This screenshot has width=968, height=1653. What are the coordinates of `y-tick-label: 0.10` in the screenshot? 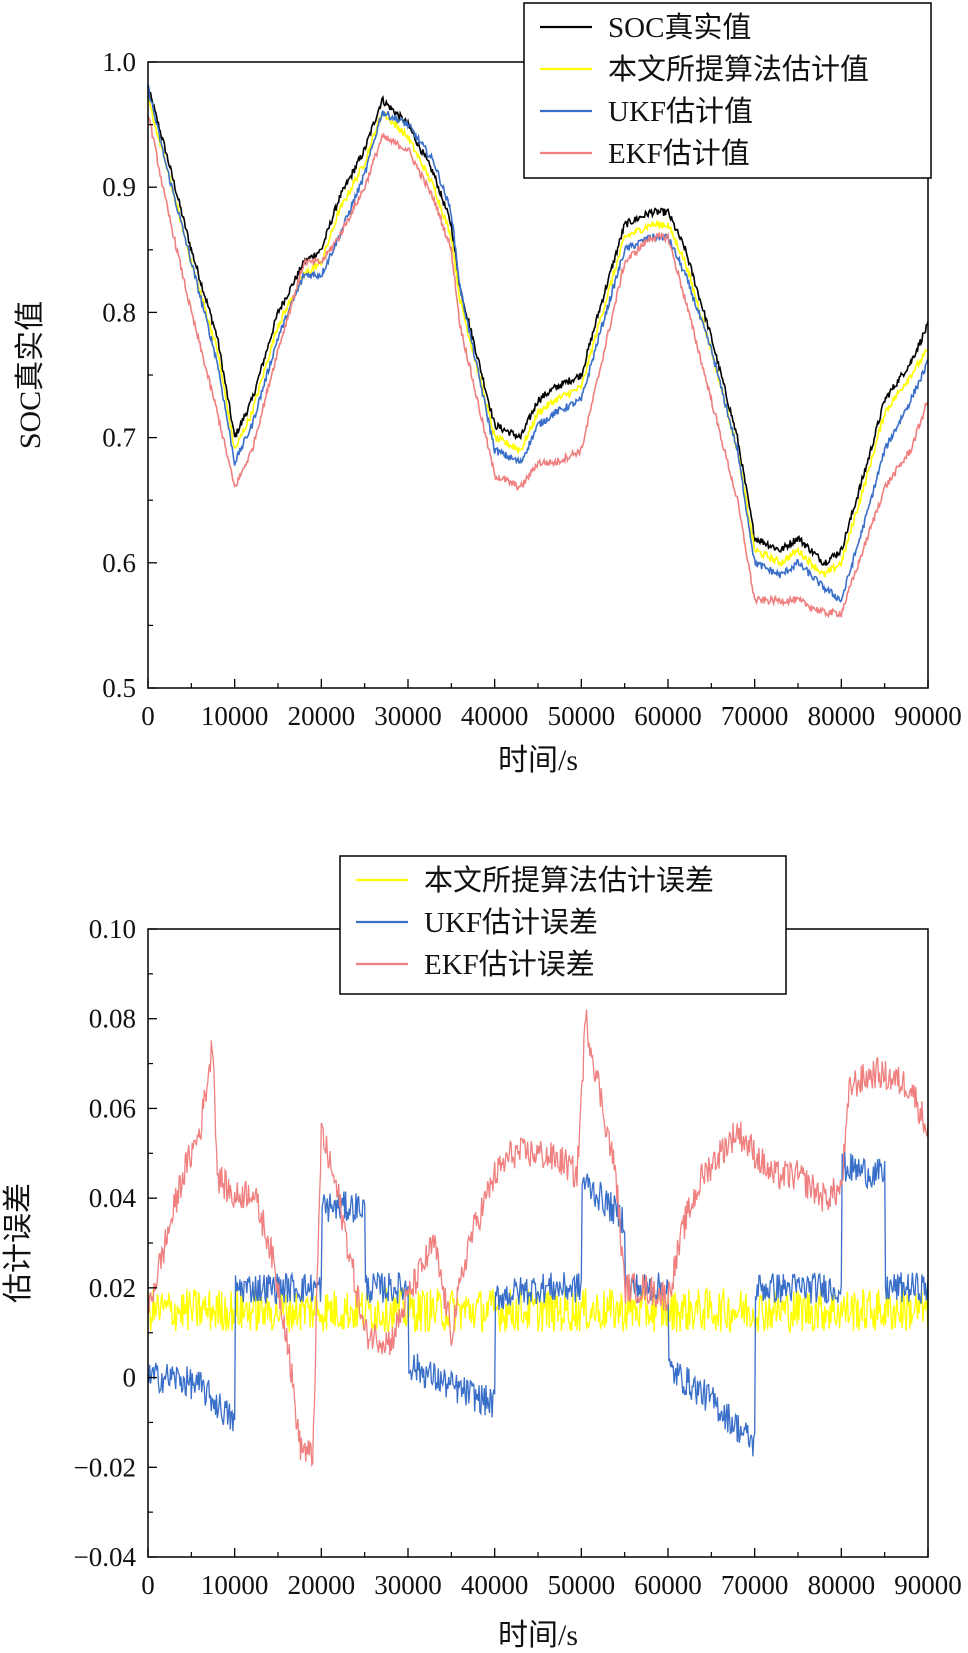 It's located at (112, 929).